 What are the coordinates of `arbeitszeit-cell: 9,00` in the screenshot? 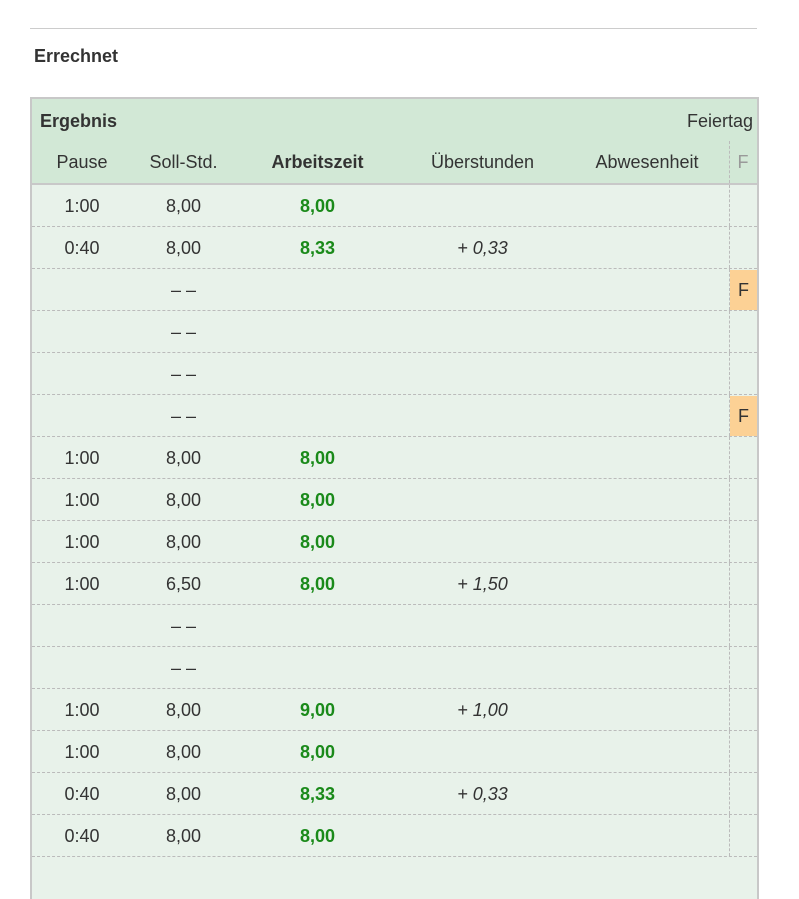 It's located at (317, 710).